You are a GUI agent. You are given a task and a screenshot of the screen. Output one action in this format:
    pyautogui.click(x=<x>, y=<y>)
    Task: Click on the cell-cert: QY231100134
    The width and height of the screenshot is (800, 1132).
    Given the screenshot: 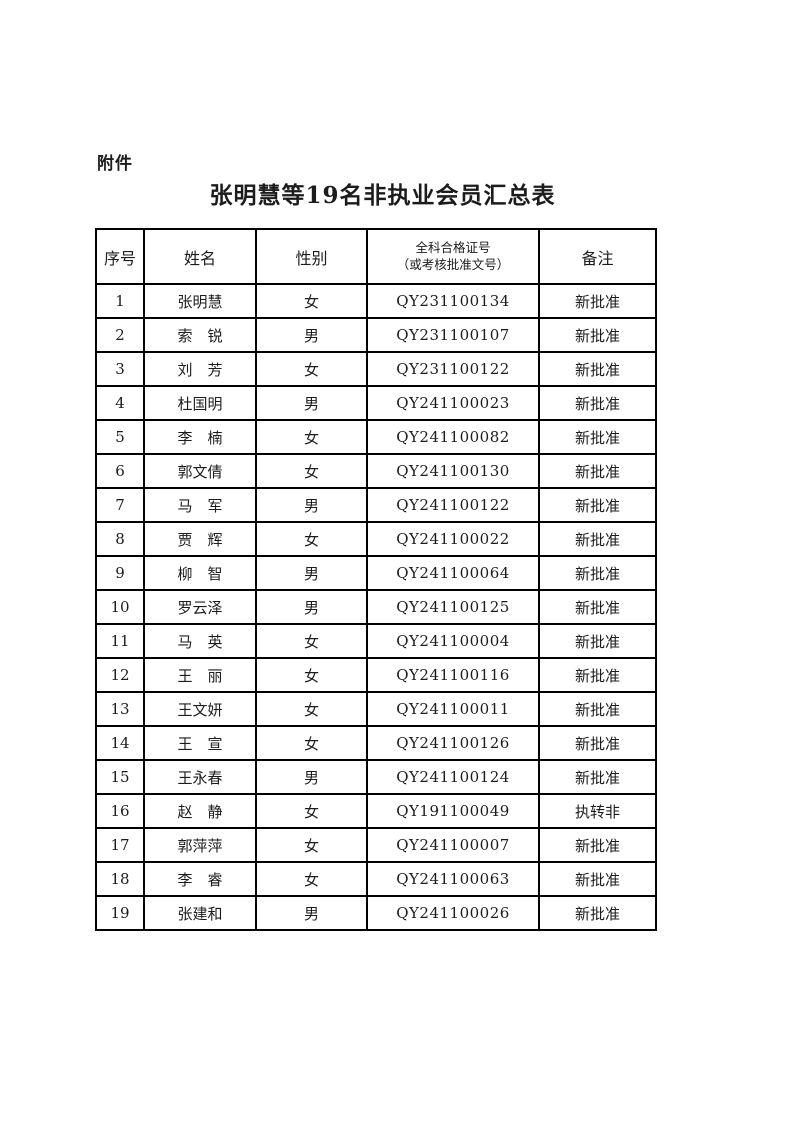 What is the action you would take?
    pyautogui.click(x=453, y=301)
    